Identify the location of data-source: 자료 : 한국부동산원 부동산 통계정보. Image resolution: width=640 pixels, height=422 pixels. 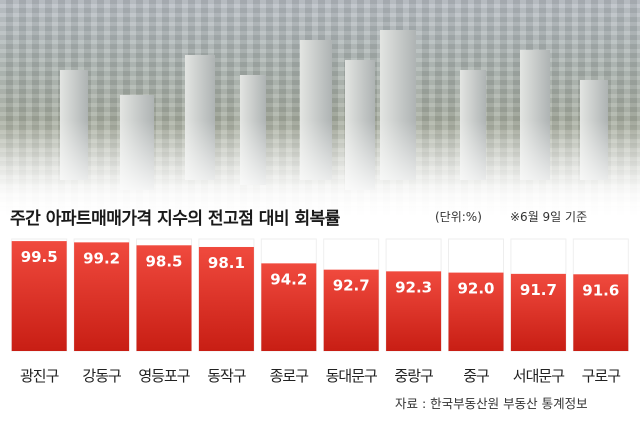
(491, 403).